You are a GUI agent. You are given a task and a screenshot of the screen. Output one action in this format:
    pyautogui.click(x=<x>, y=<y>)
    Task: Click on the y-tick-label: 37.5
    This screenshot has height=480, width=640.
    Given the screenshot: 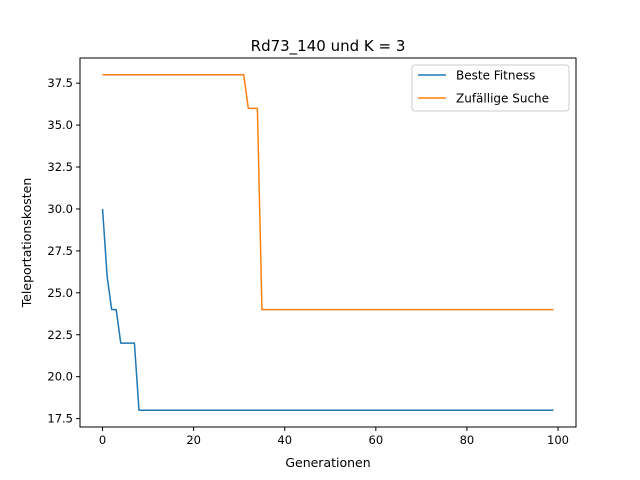 What is the action you would take?
    pyautogui.click(x=60, y=83)
    